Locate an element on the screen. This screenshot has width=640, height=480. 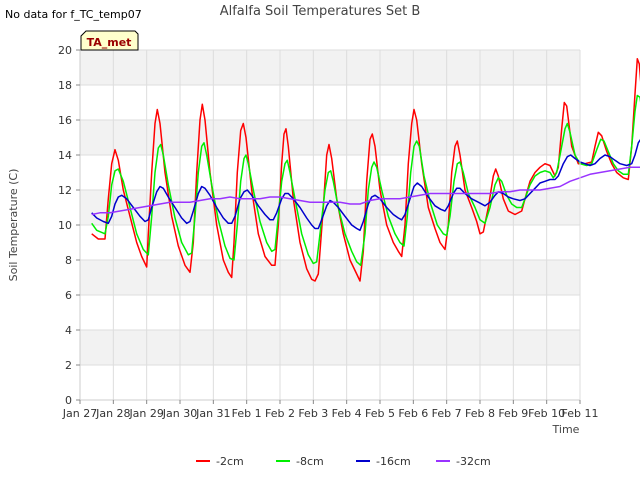
y-tick-label: 0 is located at coordinates (68, 400).